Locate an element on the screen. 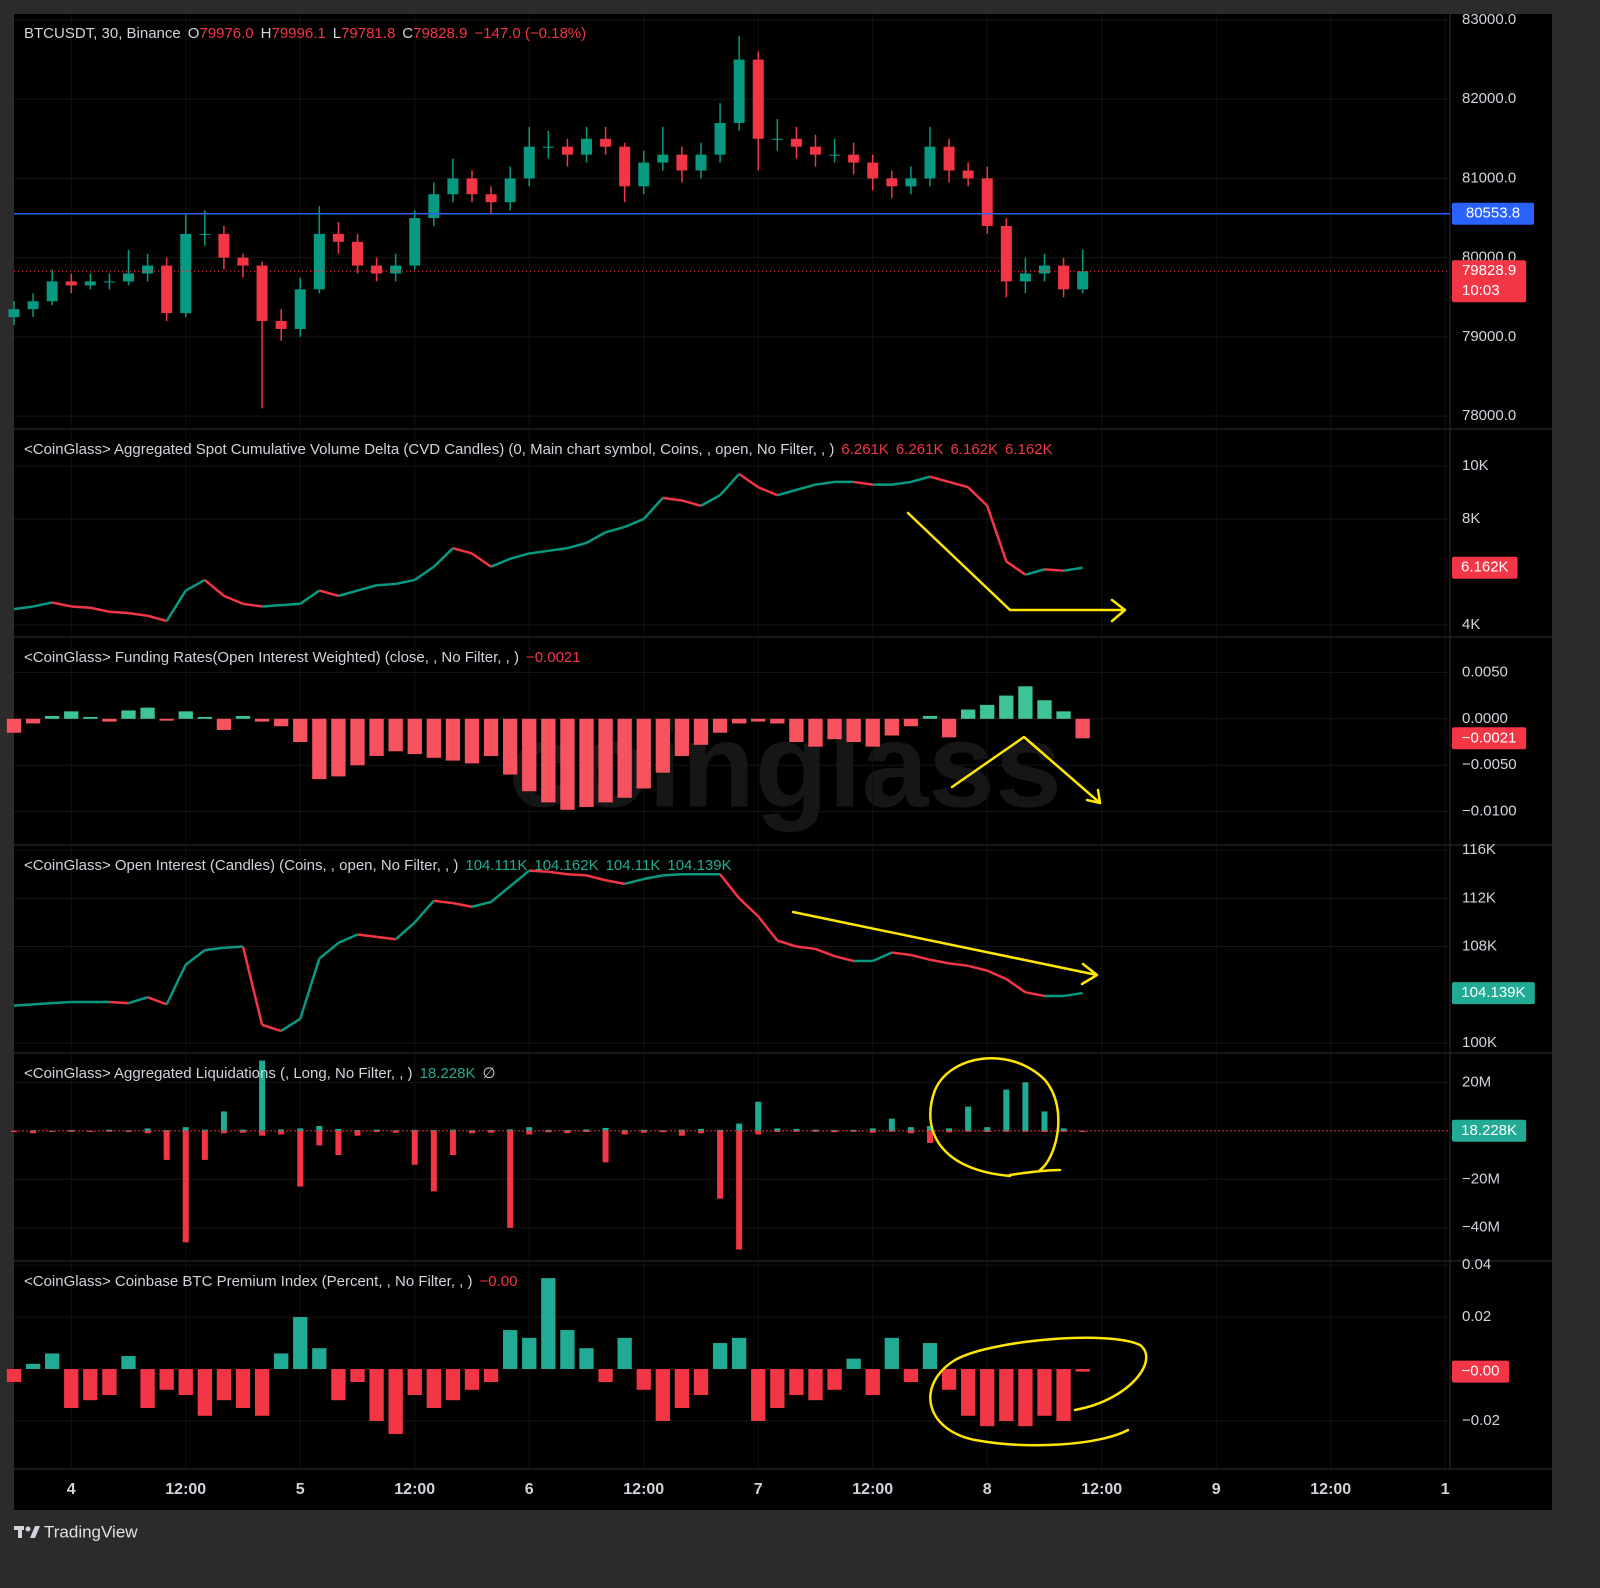 This screenshot has width=1600, height=1588. legend-item: 6.162K is located at coordinates (974, 449).